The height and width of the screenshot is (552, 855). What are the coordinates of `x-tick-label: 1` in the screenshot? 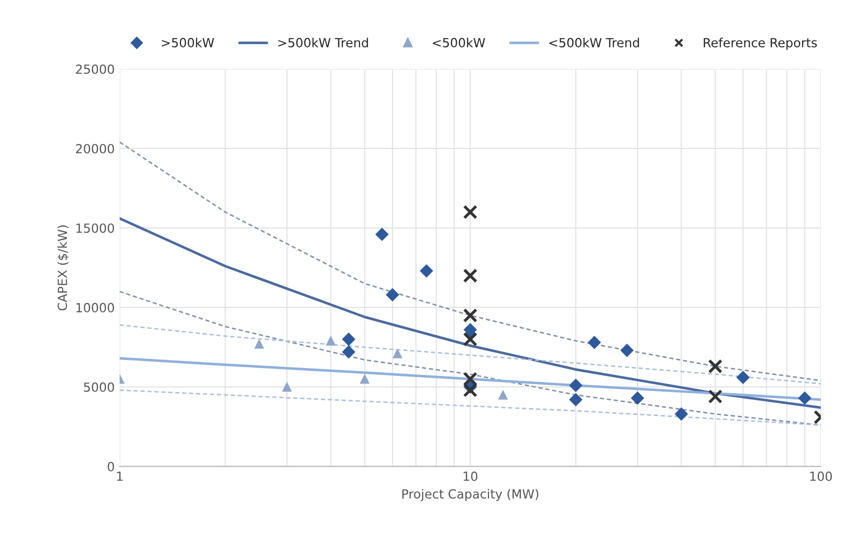 It's located at (120, 476).